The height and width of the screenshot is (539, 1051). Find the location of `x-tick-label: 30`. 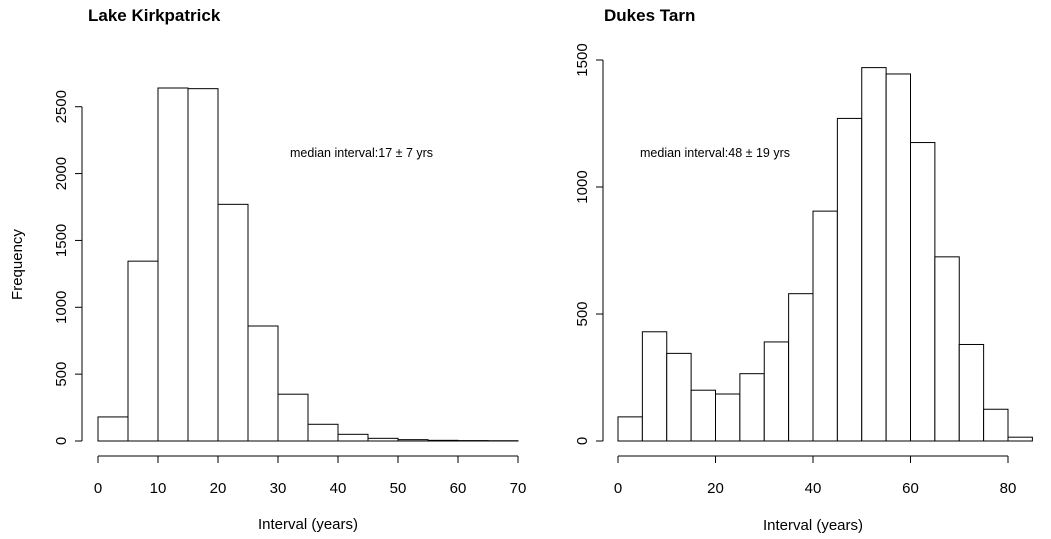

x-tick-label: 30 is located at coordinates (278, 488).